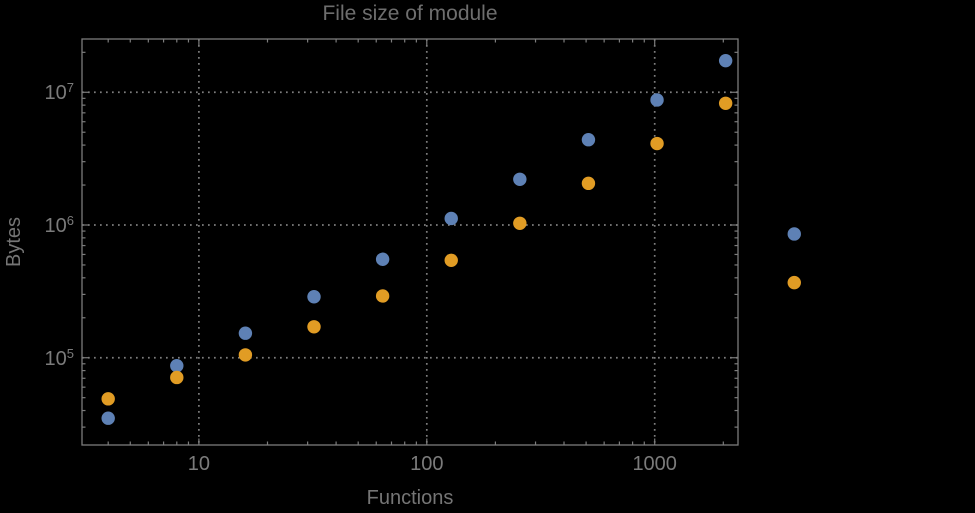 This screenshot has height=513, width=975. Describe the element at coordinates (410, 498) in the screenshot. I see `x-axis-label: Functions` at that location.